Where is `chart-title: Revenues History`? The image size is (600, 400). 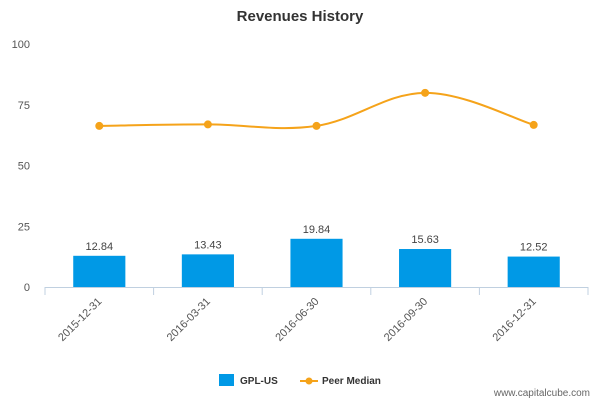 chart-title: Revenues History is located at coordinates (300, 16).